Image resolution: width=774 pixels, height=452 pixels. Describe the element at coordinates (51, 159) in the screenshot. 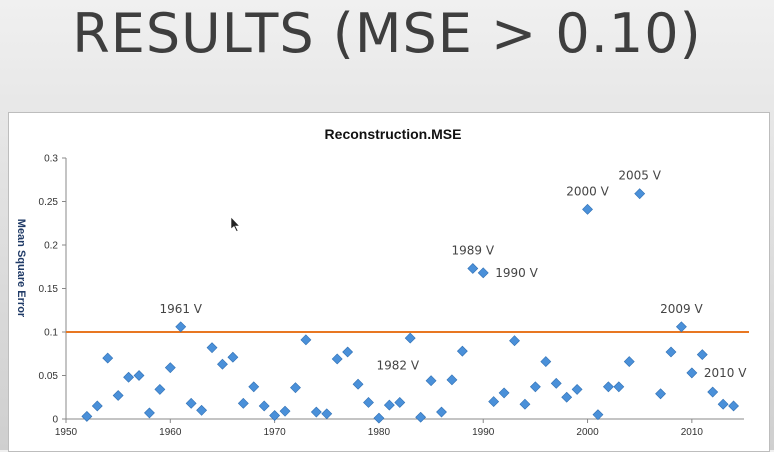

I see `y-tick-label: 0.3` at that location.